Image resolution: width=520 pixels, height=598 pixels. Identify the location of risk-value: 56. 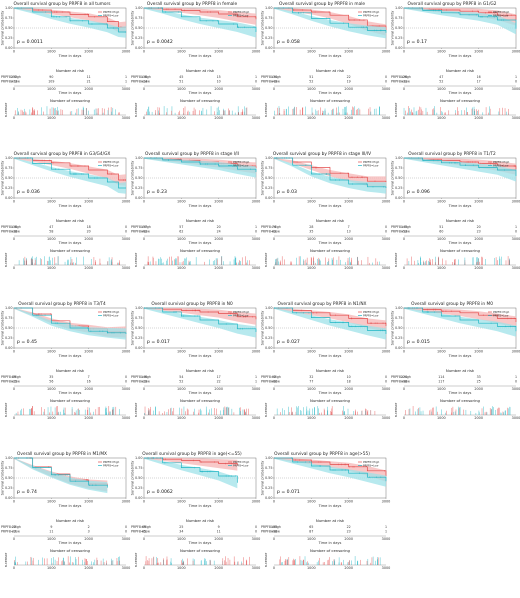
(51, 382).